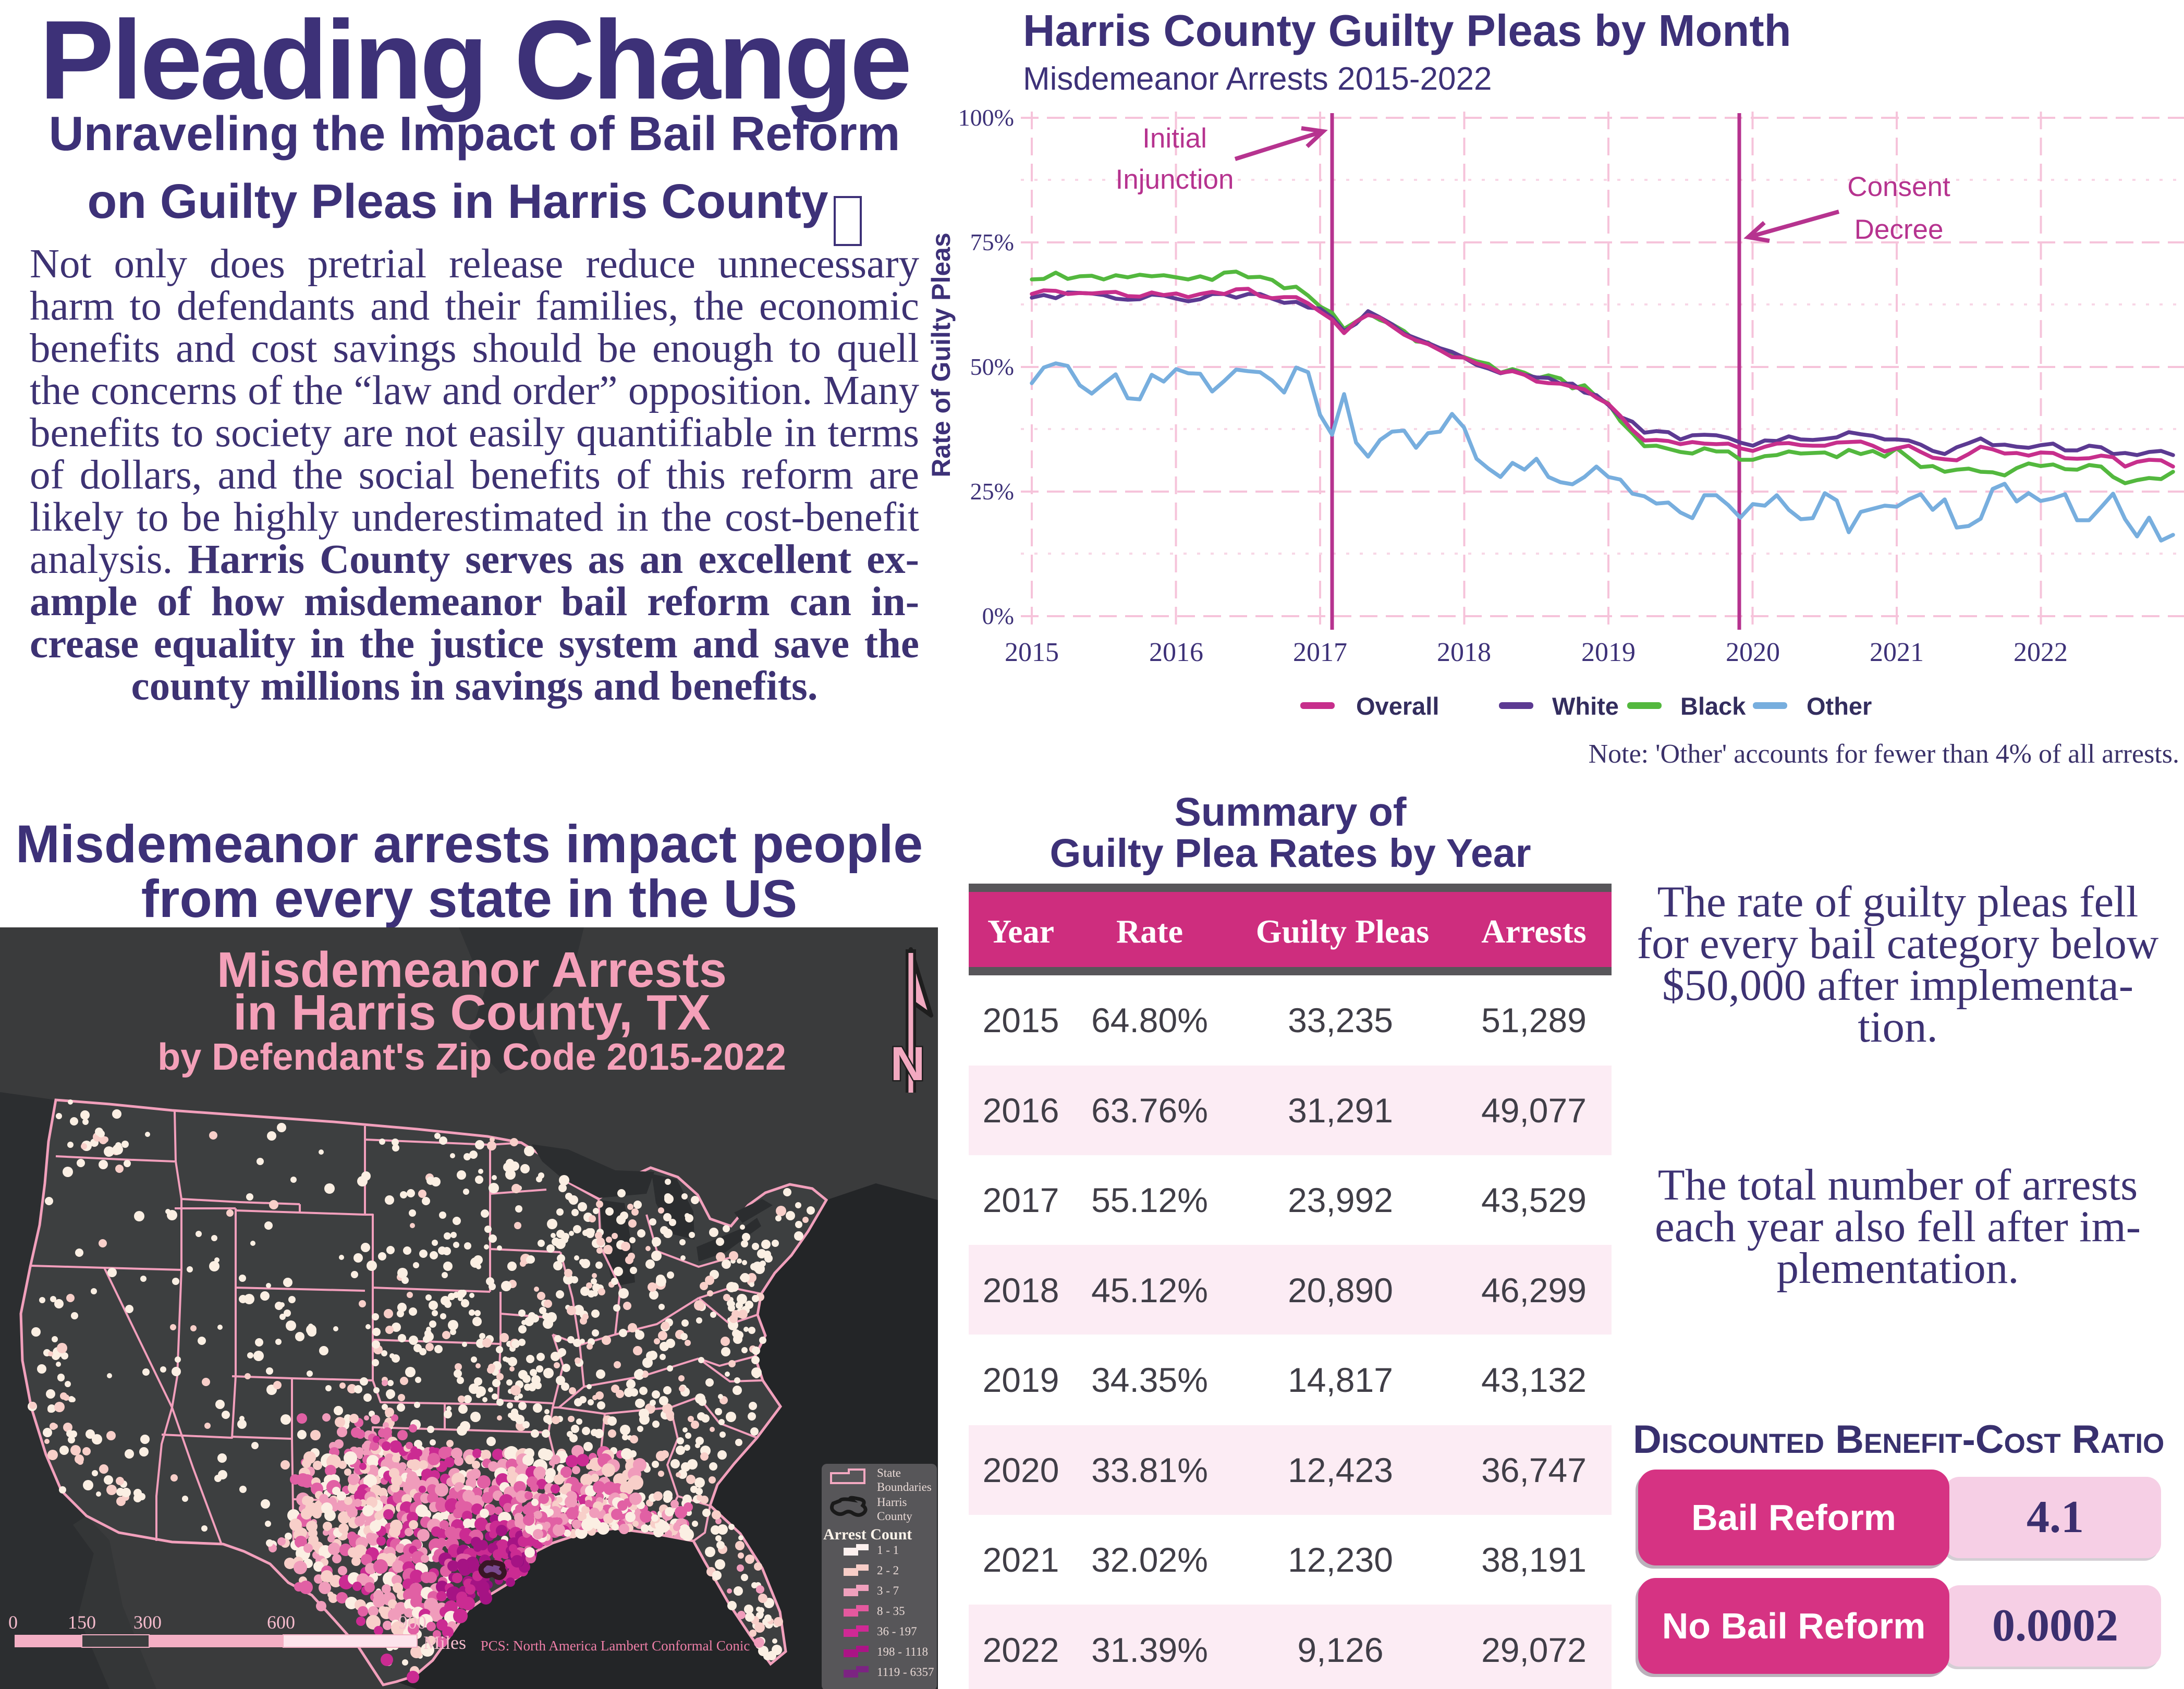 This screenshot has width=2184, height=1689. Describe the element at coordinates (2041, 652) in the screenshot. I see `svg-text: 2022` at that location.